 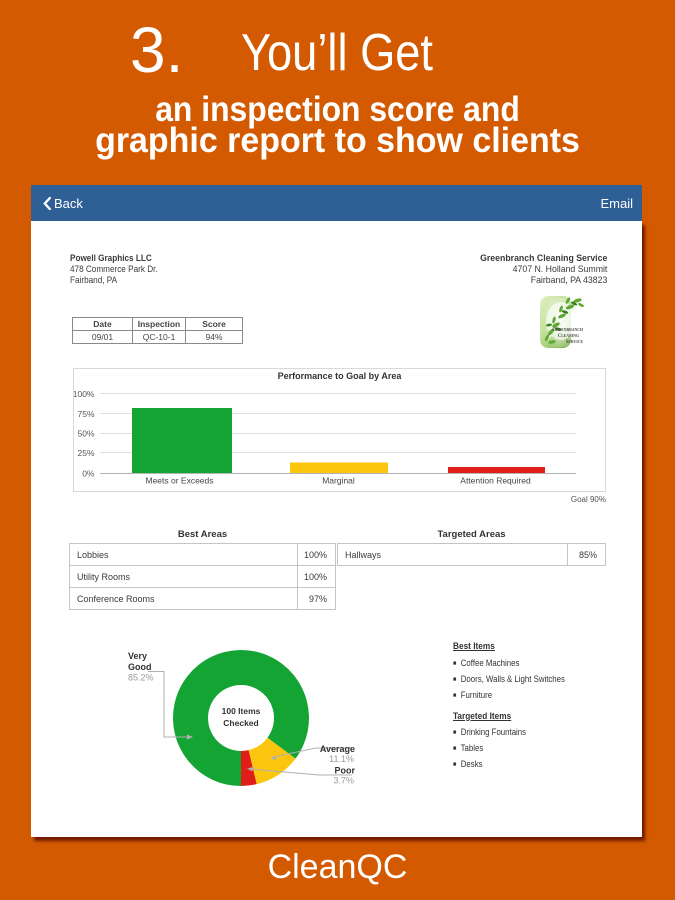 I want to click on svg-text: Poor, so click(x=344, y=771).